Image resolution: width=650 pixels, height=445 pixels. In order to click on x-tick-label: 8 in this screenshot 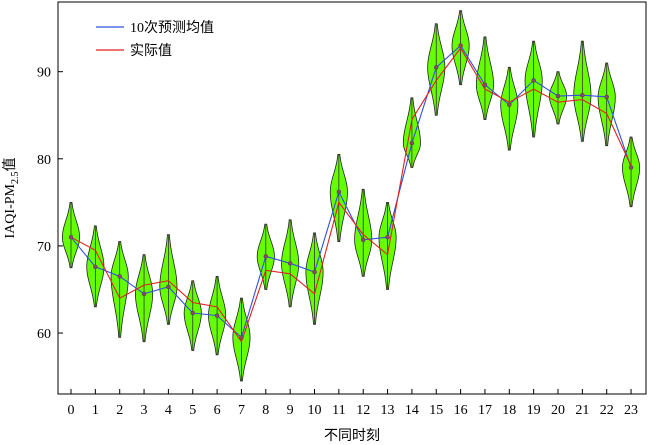, I will do `click(265, 410)`.